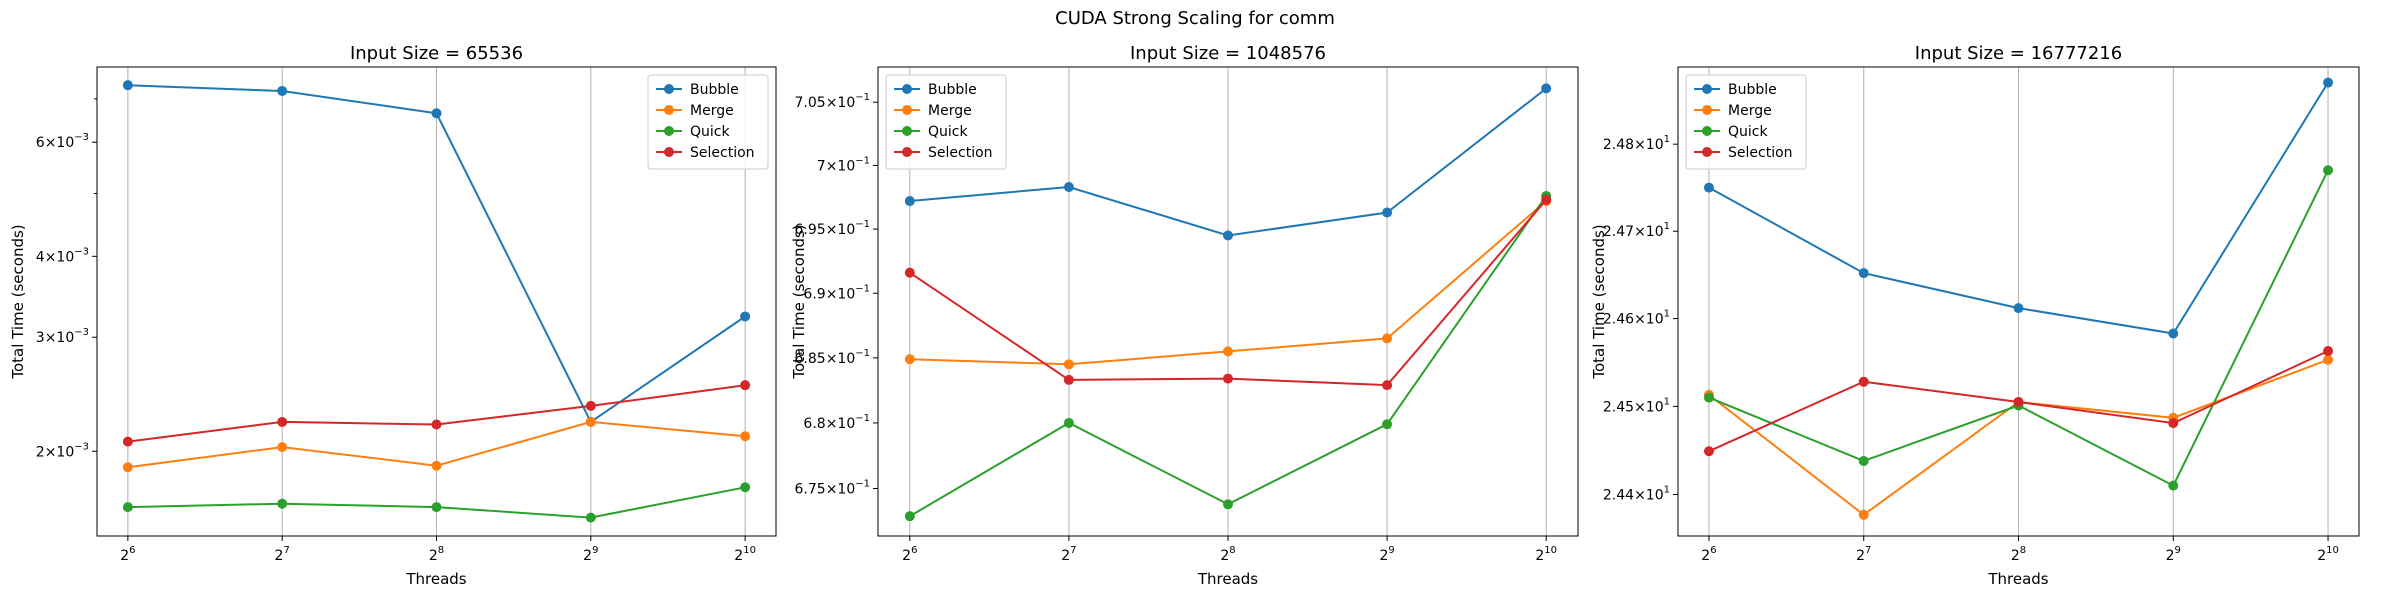 This screenshot has height=597, width=2390. I want to click on legend-label: Merge, so click(1750, 111).